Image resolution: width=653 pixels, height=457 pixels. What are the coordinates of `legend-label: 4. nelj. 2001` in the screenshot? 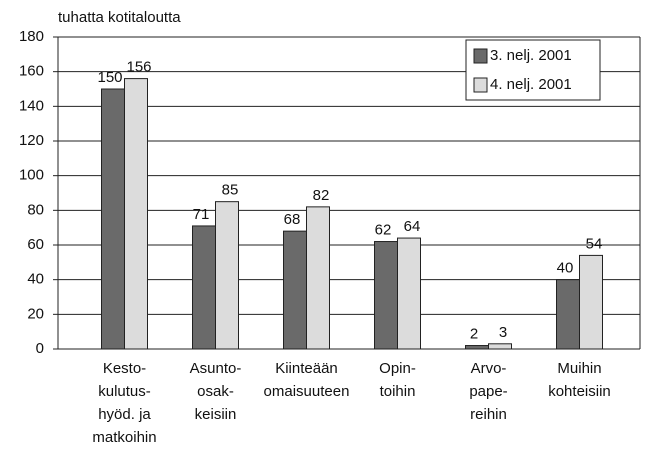 It's located at (531, 84).